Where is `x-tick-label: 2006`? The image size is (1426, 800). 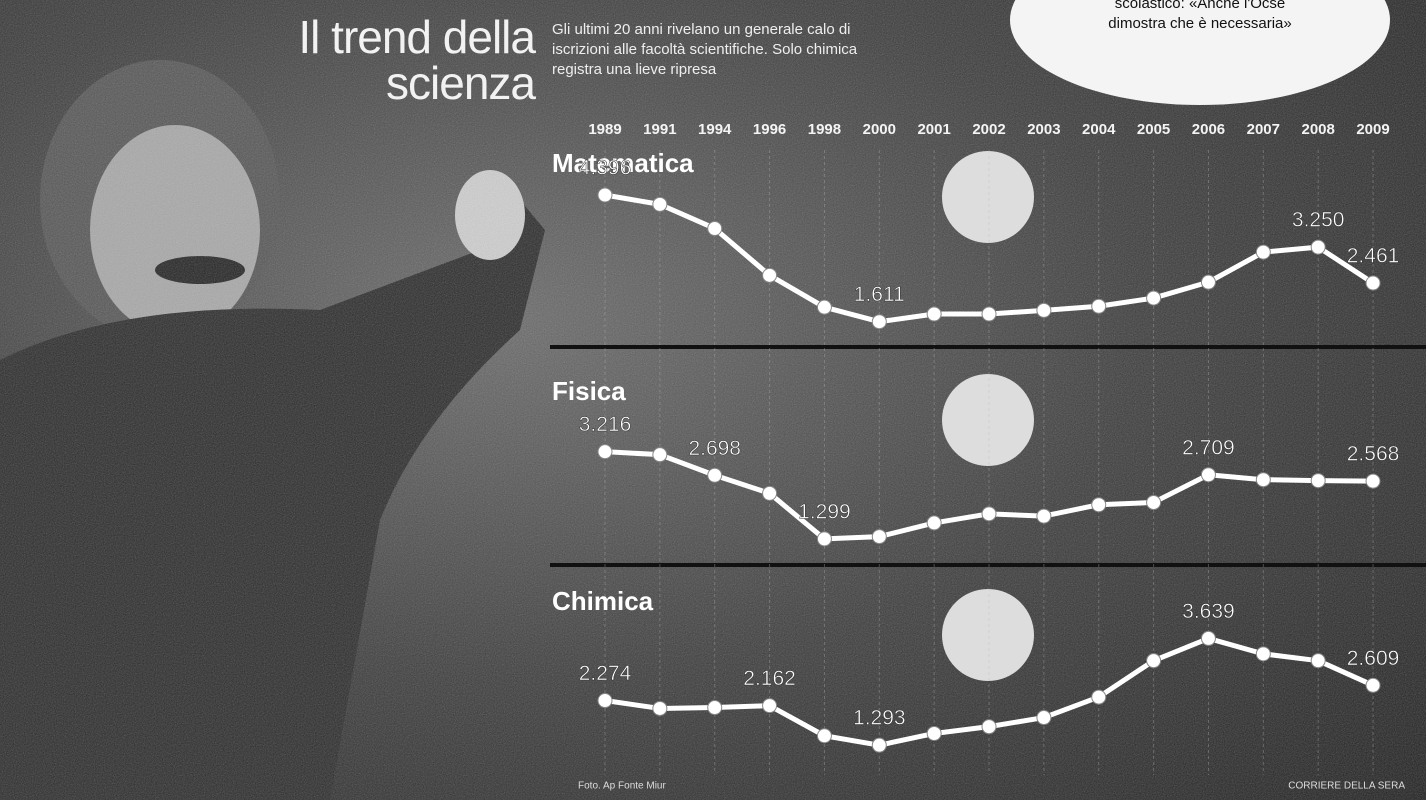 x-tick-label: 2006 is located at coordinates (1208, 129).